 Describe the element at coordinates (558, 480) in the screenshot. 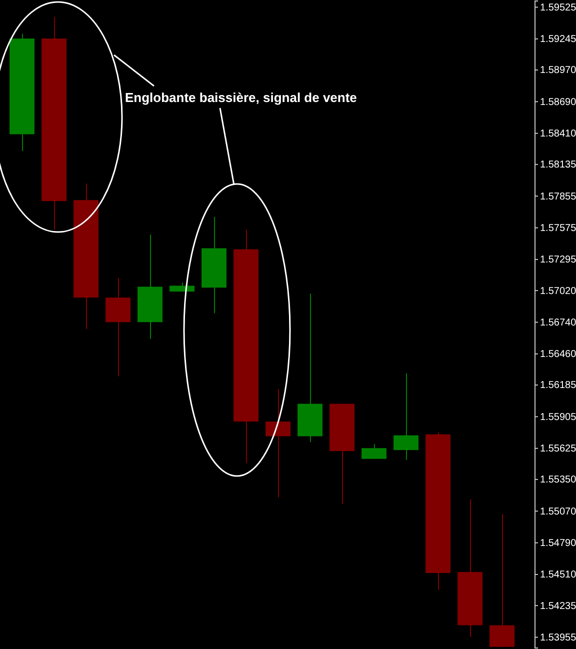

I see `y-tick-label: 1.55350` at that location.